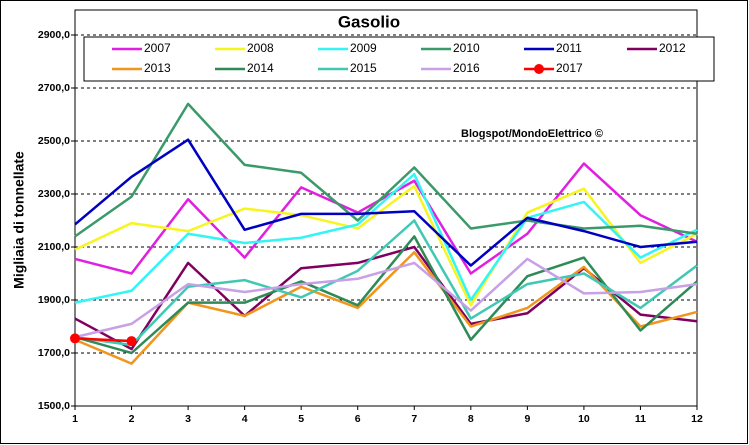 The image size is (749, 445). What do you see at coordinates (369, 21) in the screenshot?
I see `chart-title: Gasolio` at bounding box center [369, 21].